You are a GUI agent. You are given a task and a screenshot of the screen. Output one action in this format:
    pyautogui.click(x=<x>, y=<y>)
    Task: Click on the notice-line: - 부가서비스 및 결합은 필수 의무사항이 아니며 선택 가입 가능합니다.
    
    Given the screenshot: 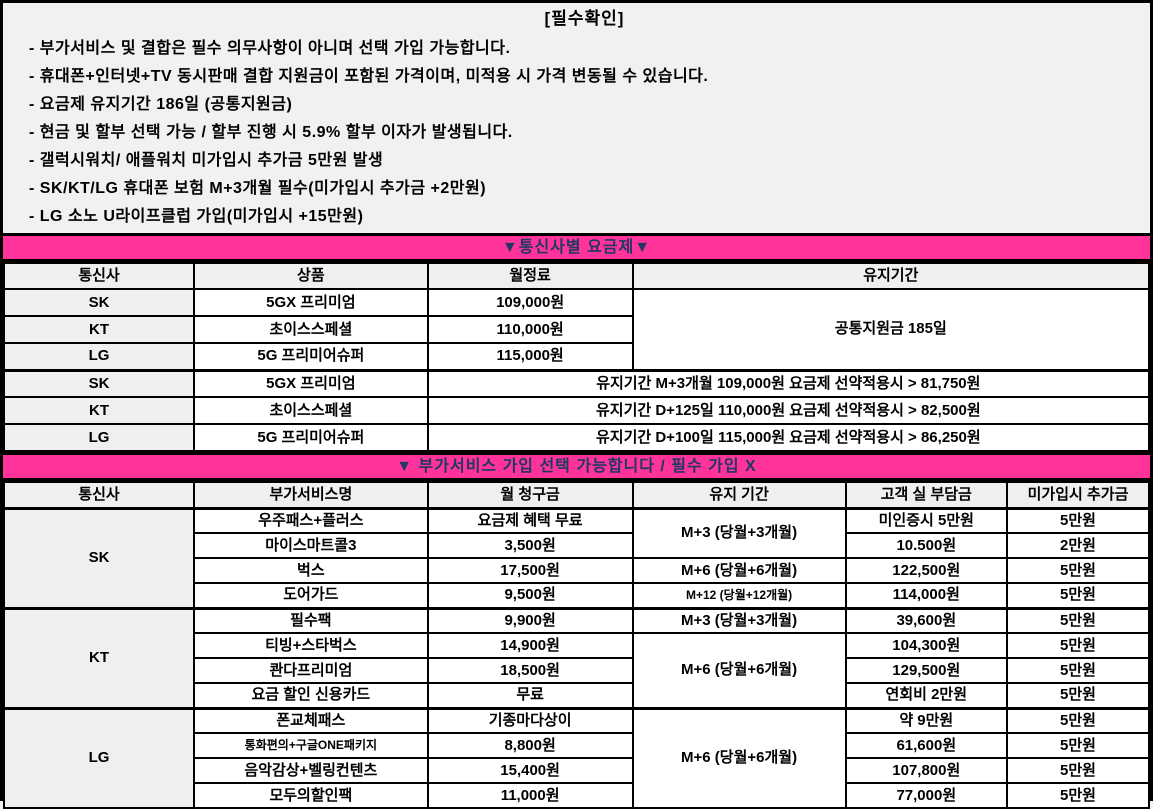 What is the action you would take?
    pyautogui.click(x=270, y=48)
    